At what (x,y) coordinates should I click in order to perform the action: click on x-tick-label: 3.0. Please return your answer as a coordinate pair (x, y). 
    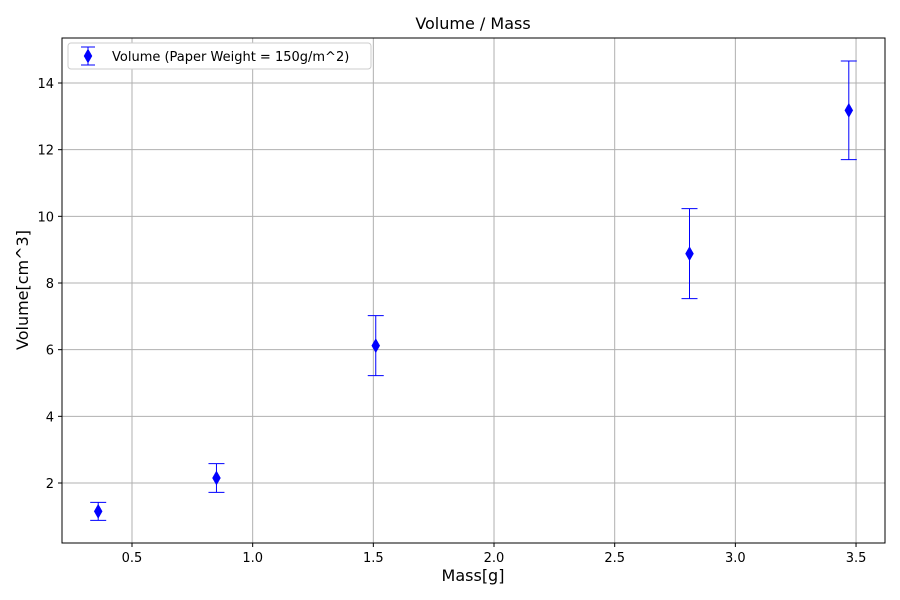
    Looking at the image, I should click on (735, 558).